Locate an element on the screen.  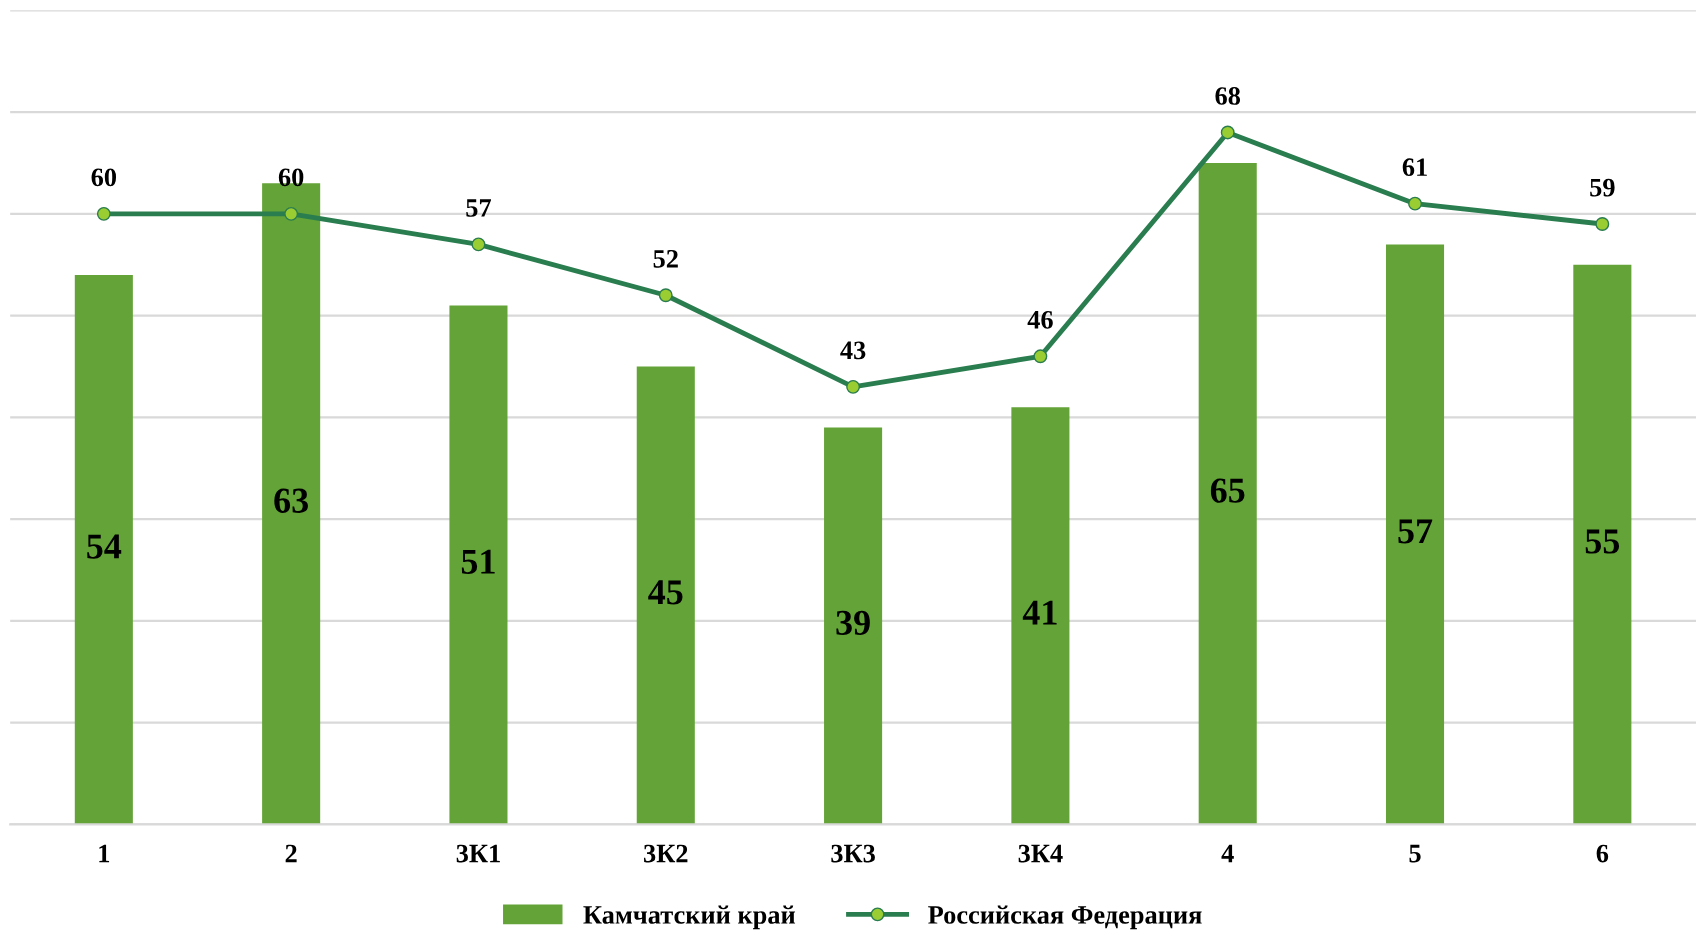
data-label: 63 is located at coordinates (291, 500).